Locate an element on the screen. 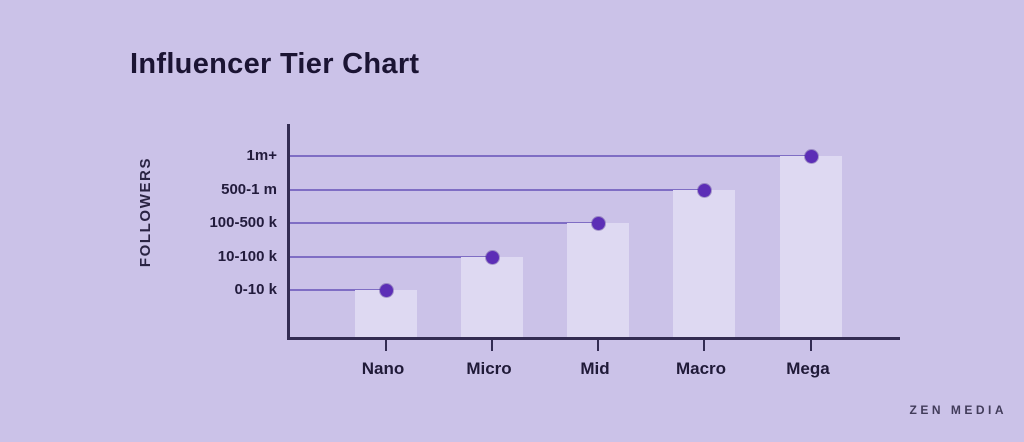  category-label: Micro is located at coordinates (489, 368).